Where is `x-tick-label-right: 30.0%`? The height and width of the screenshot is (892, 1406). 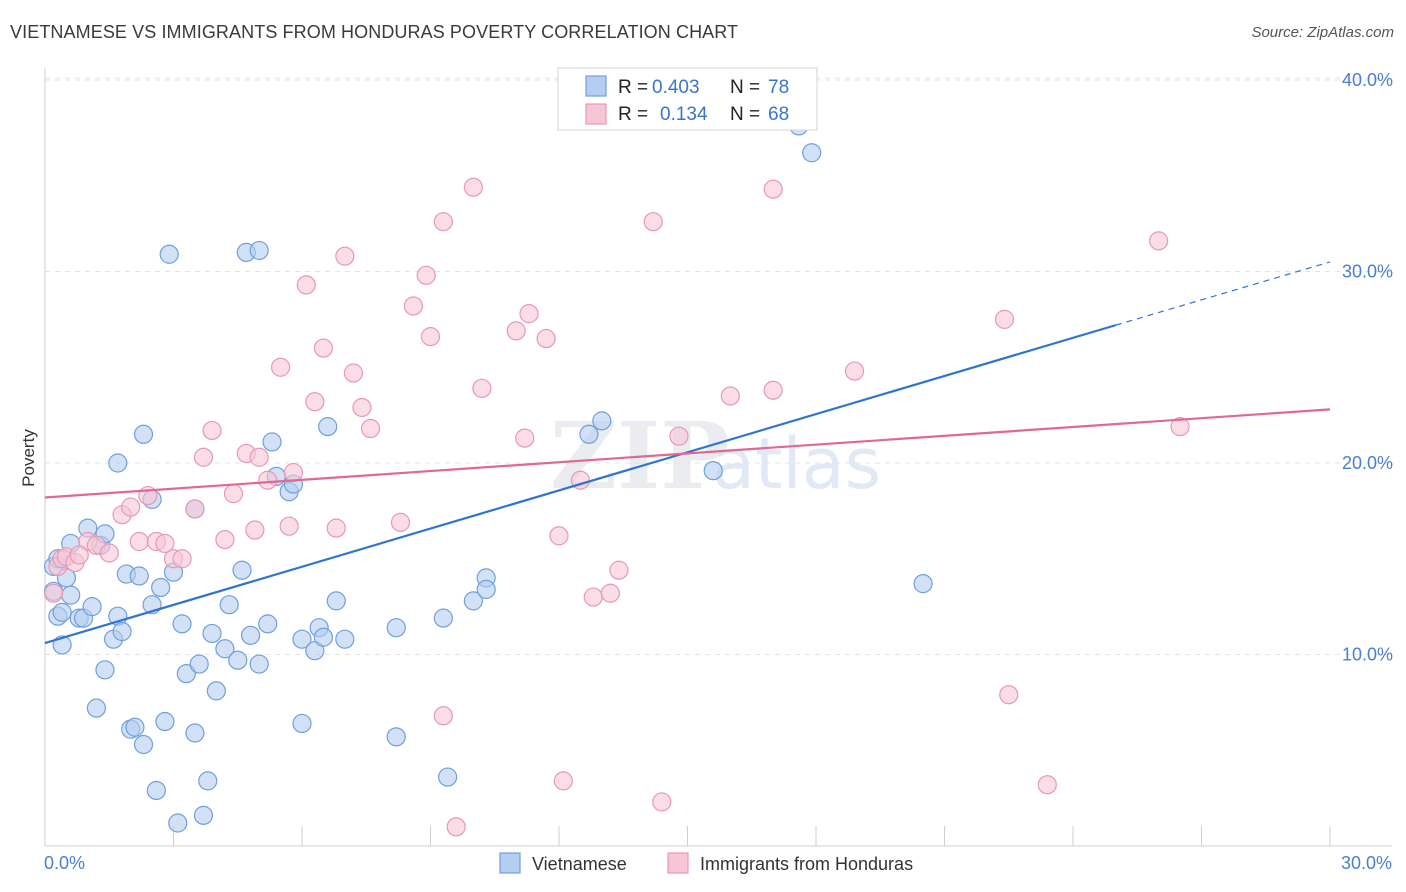
x-tick-label-right: 30.0% is located at coordinates (1366, 863).